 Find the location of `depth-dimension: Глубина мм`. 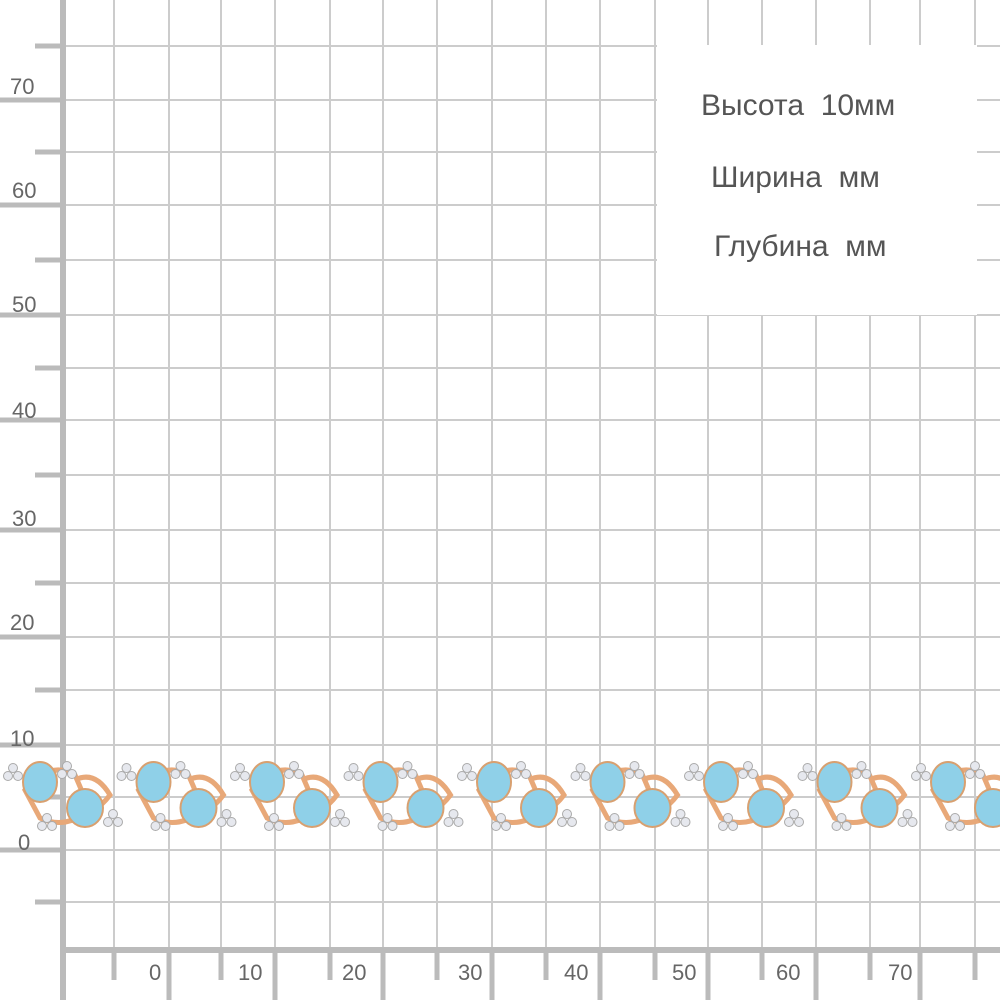

depth-dimension: Глубина мм is located at coordinates (800, 246).